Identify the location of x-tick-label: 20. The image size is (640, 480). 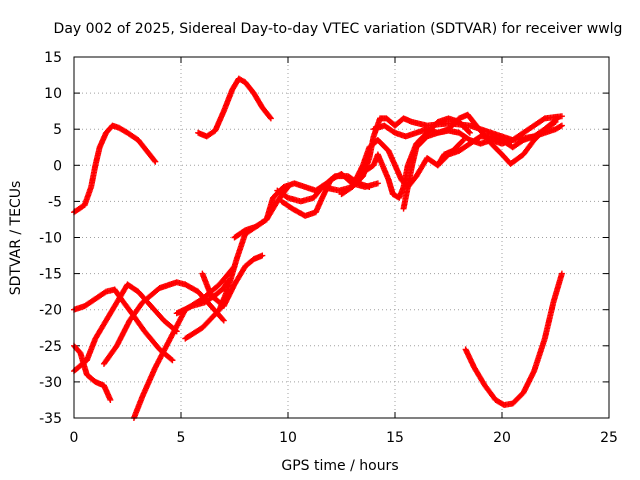
(502, 438).